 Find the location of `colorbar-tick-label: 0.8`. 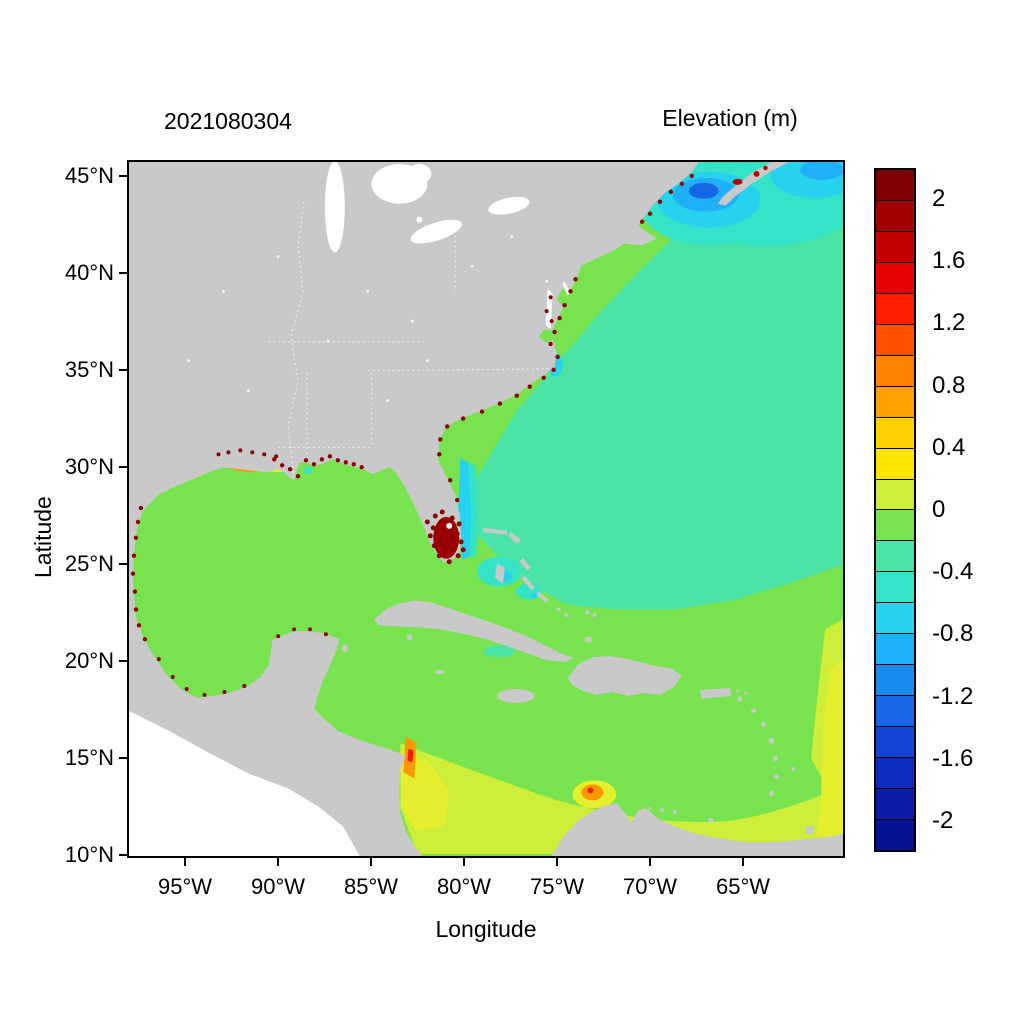

colorbar-tick-label: 0.8 is located at coordinates (949, 385).